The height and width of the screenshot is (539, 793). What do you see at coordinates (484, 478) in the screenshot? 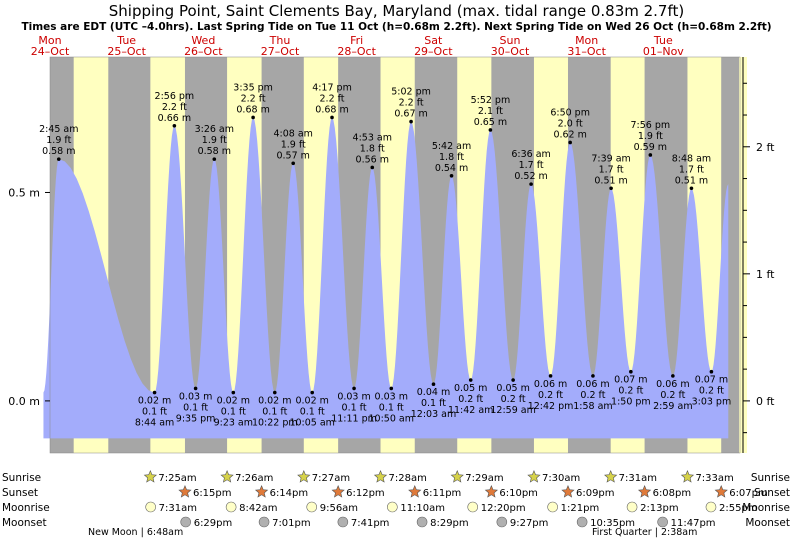
I see `sunrise-time: 7:29am` at bounding box center [484, 478].